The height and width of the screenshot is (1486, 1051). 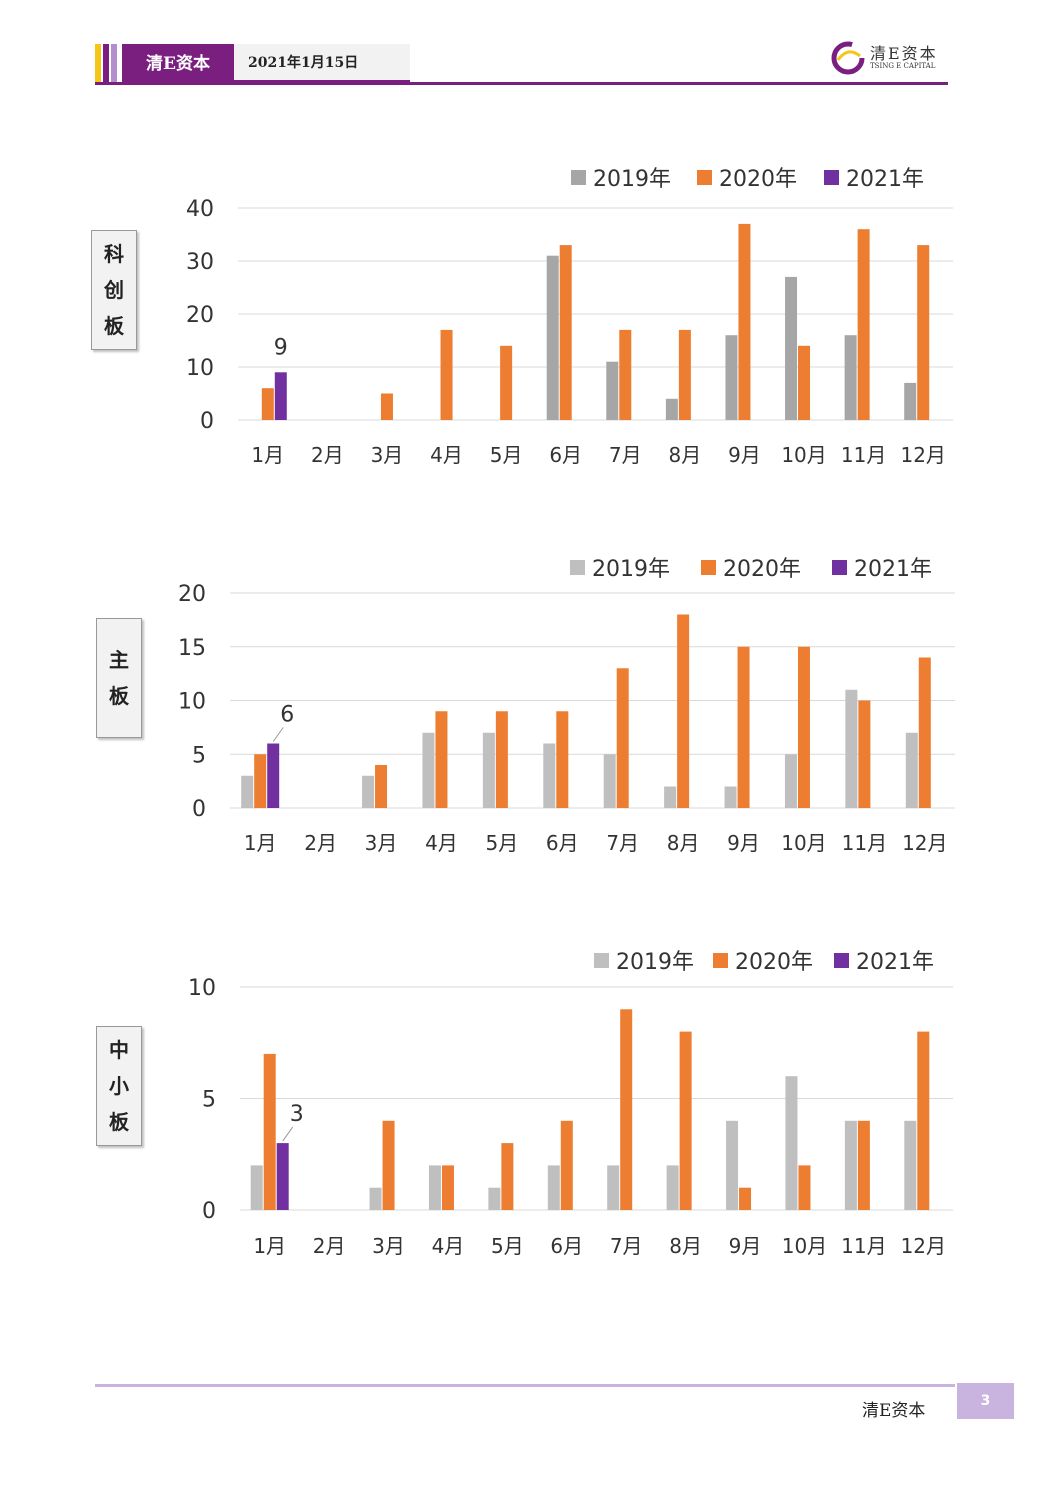 What do you see at coordinates (322, 63) in the screenshot?
I see `header-date: 2021年1月15日` at bounding box center [322, 63].